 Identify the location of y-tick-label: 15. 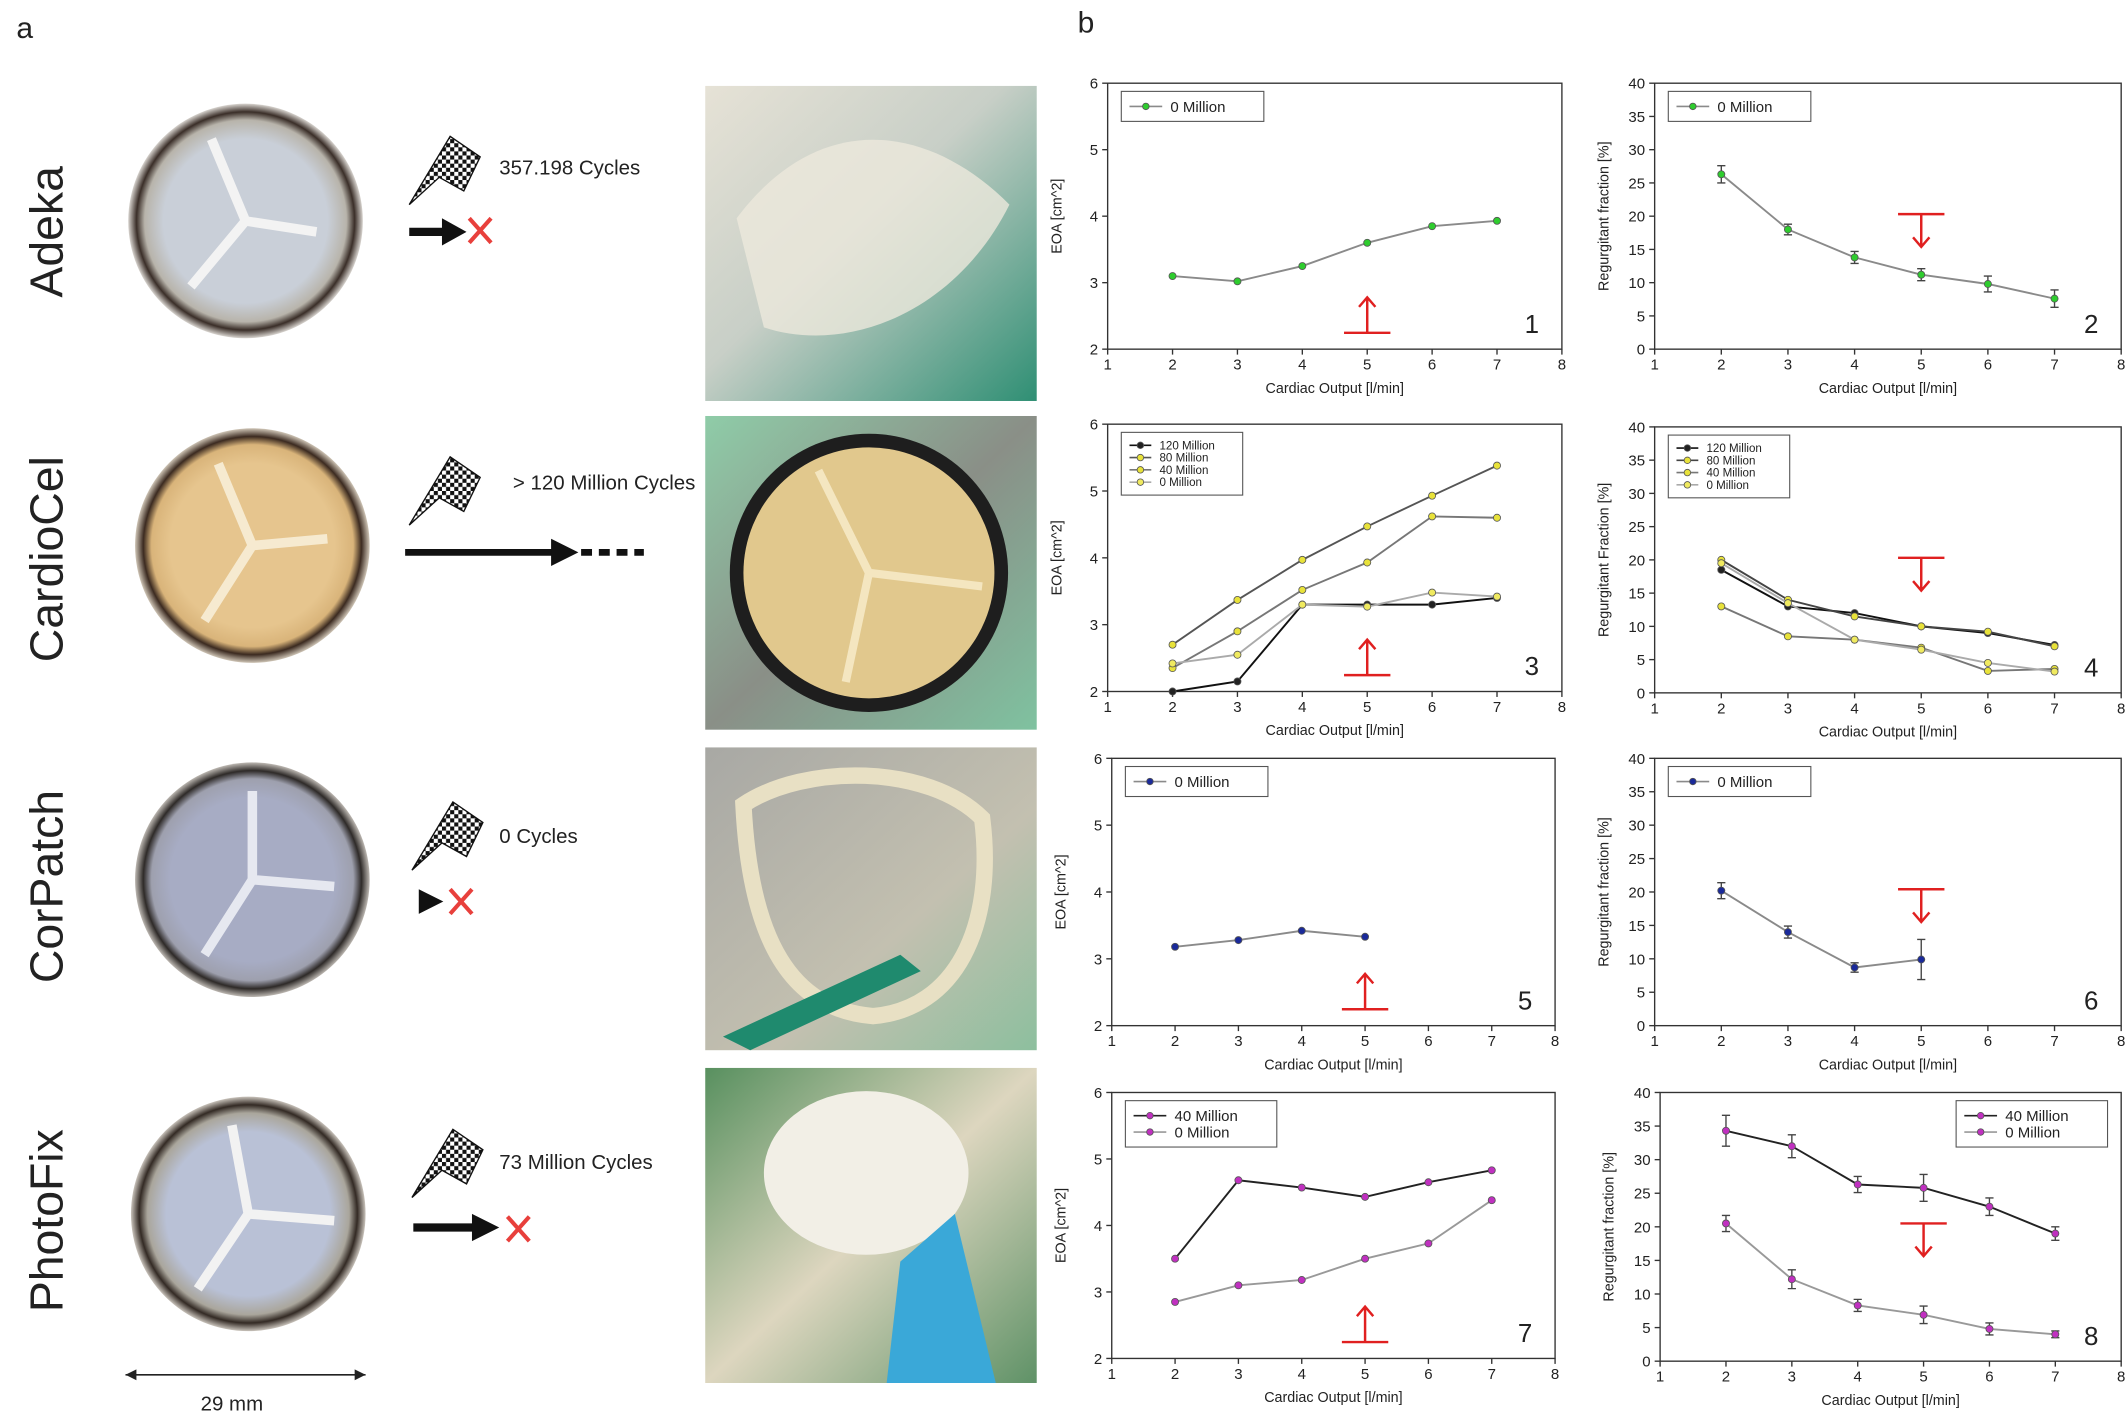
(1636, 926).